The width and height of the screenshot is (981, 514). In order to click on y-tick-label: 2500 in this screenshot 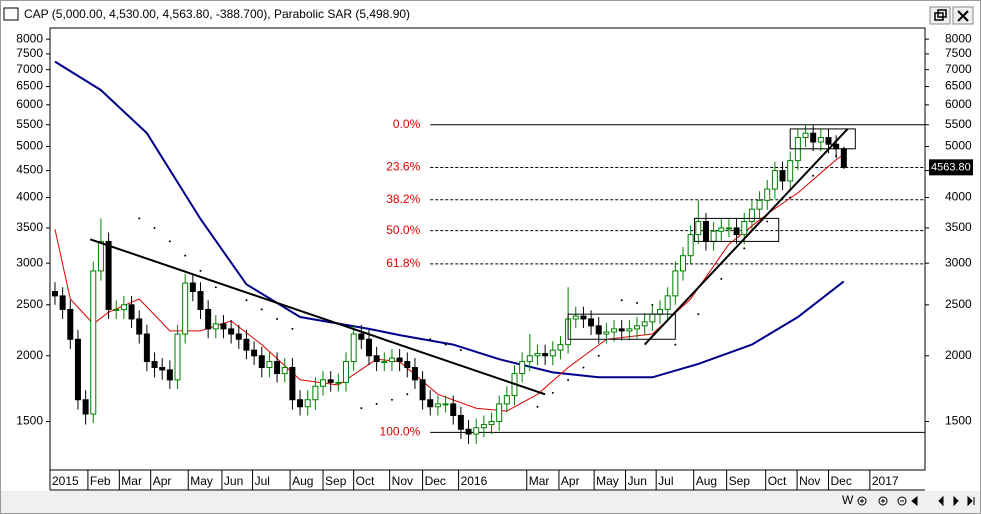, I will do `click(29, 304)`.